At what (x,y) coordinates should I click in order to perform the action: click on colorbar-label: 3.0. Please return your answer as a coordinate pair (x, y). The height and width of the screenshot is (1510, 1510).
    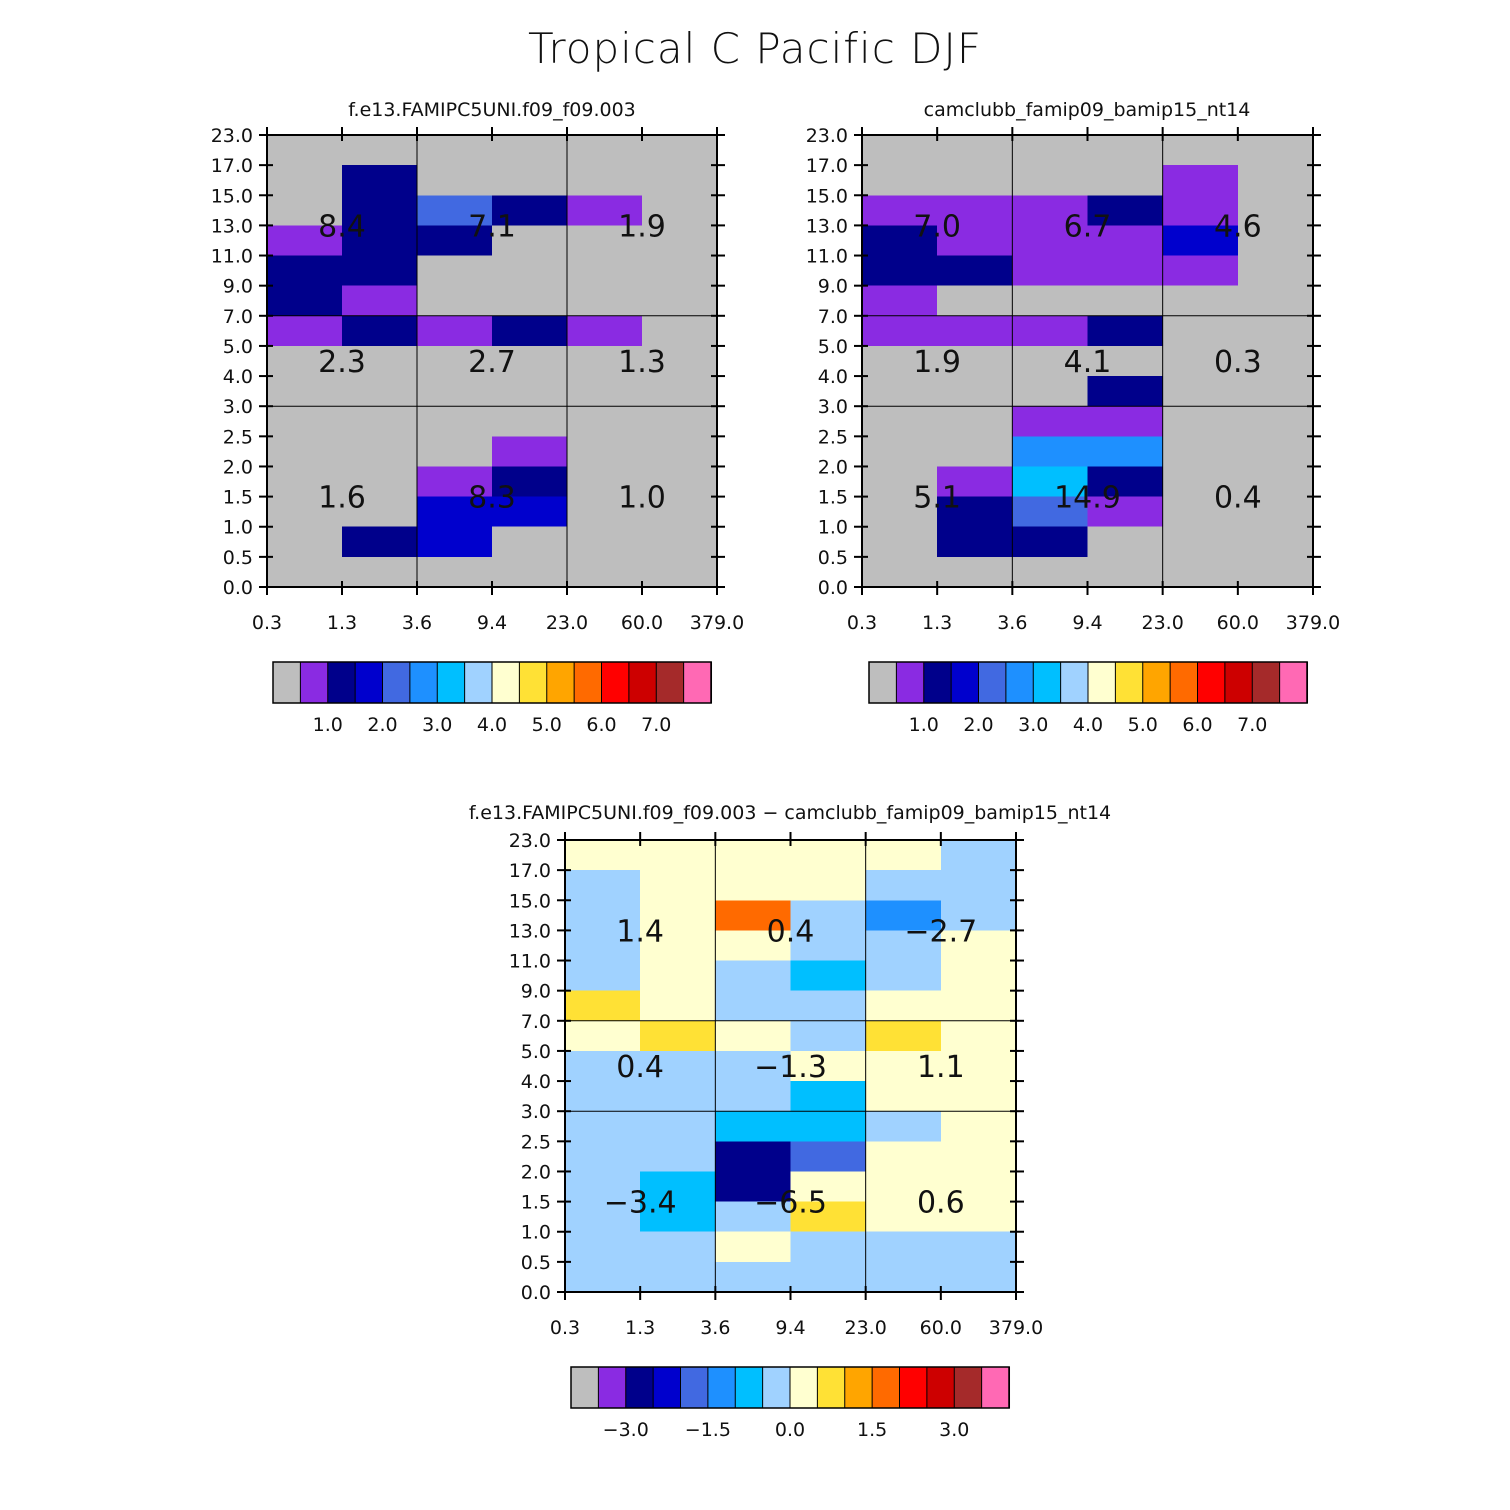
    Looking at the image, I should click on (437, 725).